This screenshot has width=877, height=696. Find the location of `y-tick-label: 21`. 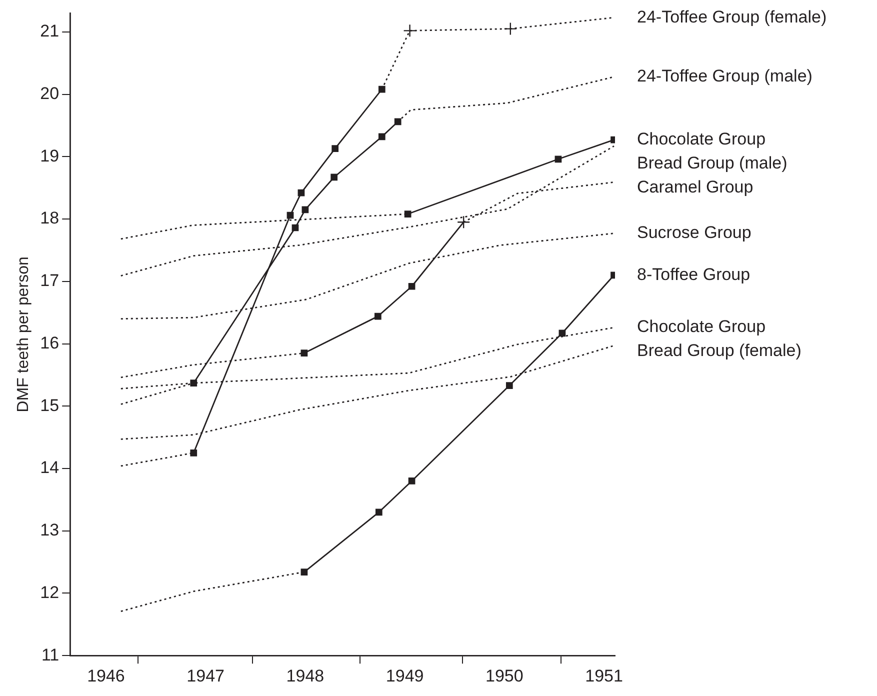

y-tick-label: 21 is located at coordinates (50, 31).